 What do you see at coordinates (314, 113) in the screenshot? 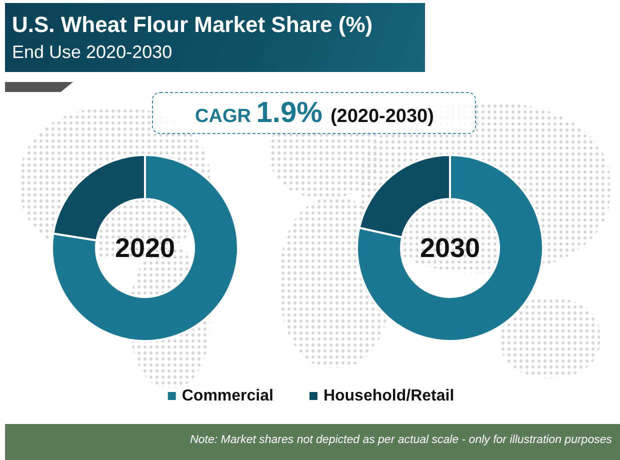
I see `text: CAGR 1.9% (2020-2030)` at bounding box center [314, 113].